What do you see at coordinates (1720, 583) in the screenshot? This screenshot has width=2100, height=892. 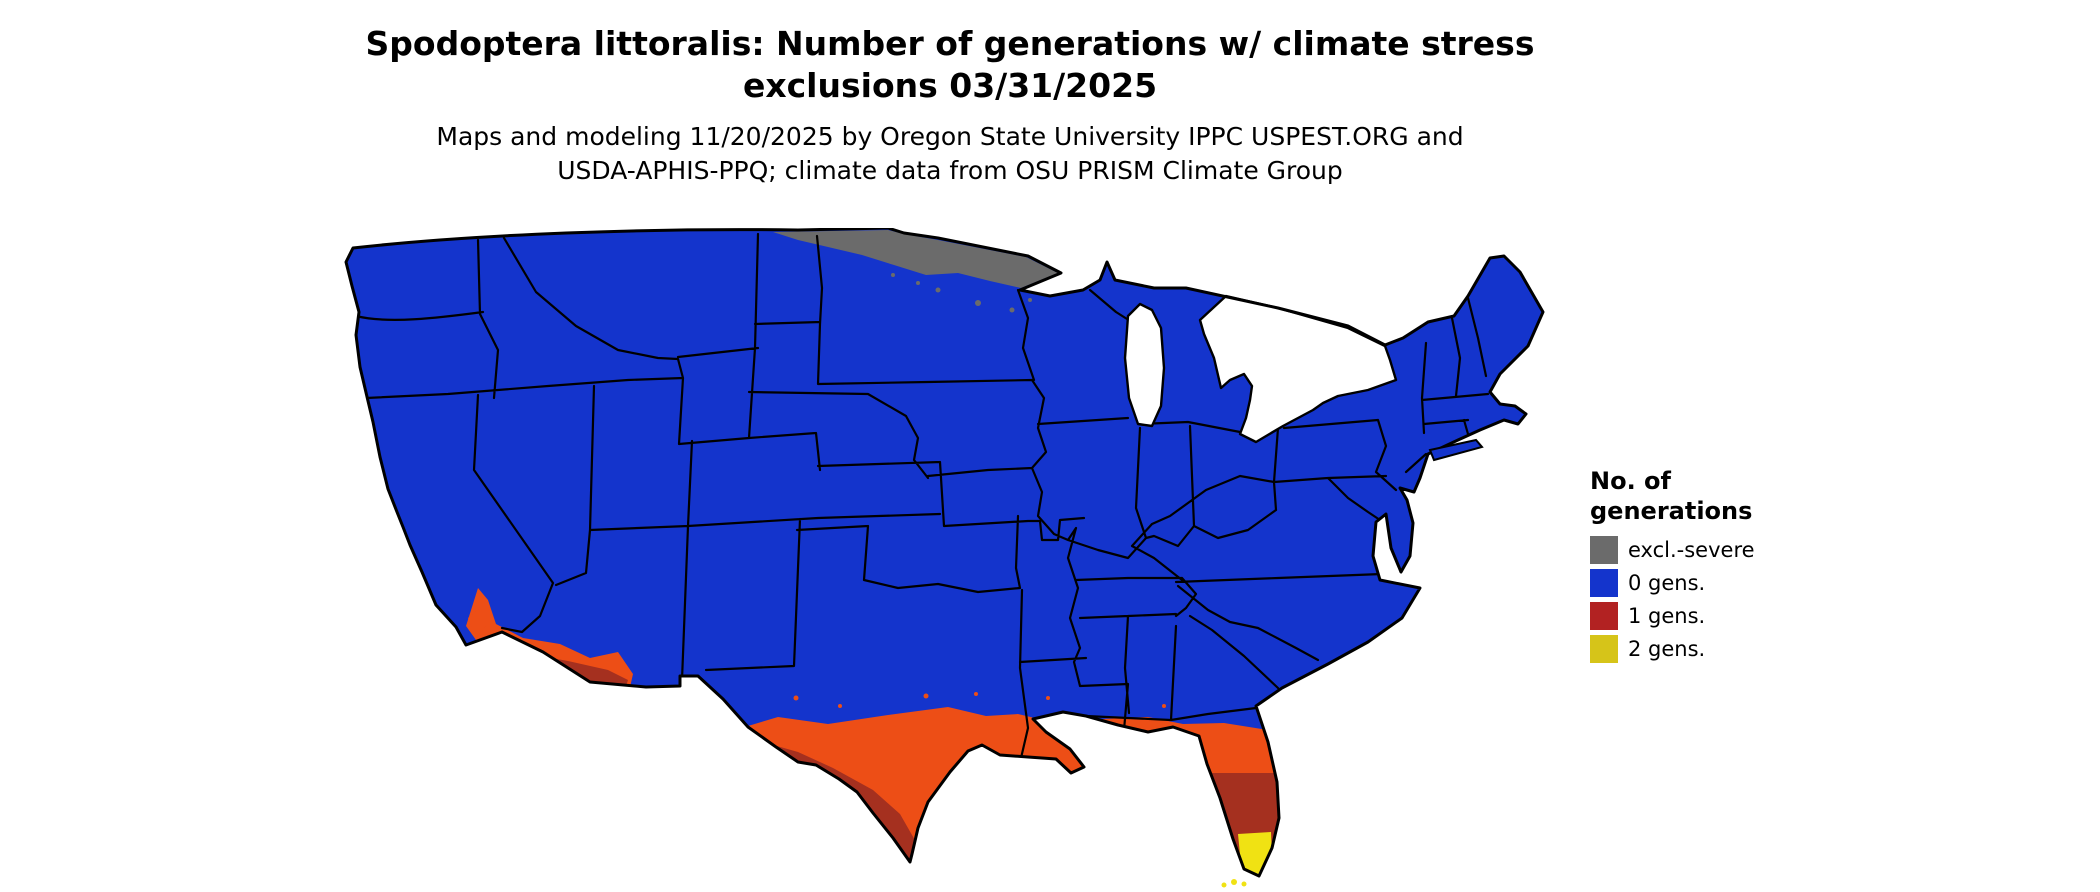 I see `legend-item: 0 gens.` at bounding box center [1720, 583].